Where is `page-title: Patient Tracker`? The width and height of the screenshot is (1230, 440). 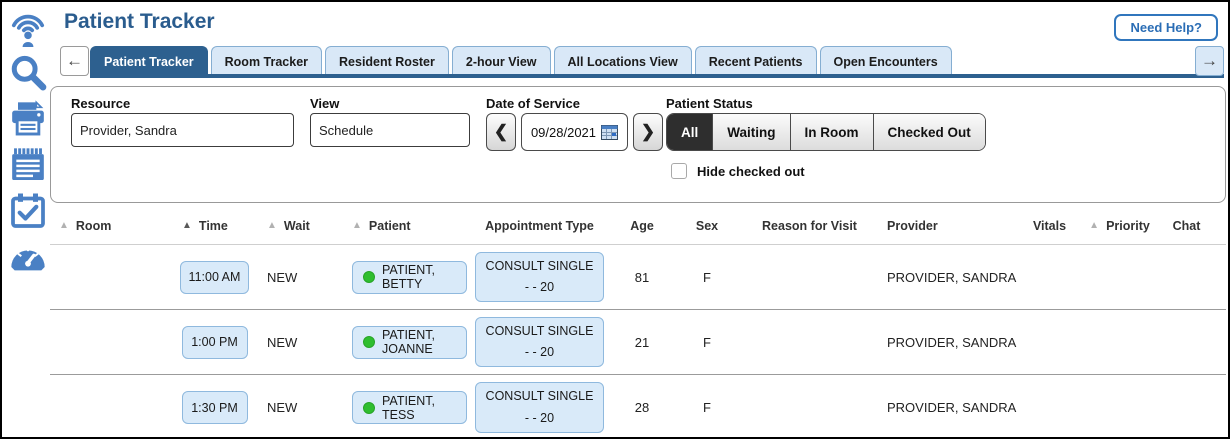 page-title: Patient Tracker is located at coordinates (139, 21).